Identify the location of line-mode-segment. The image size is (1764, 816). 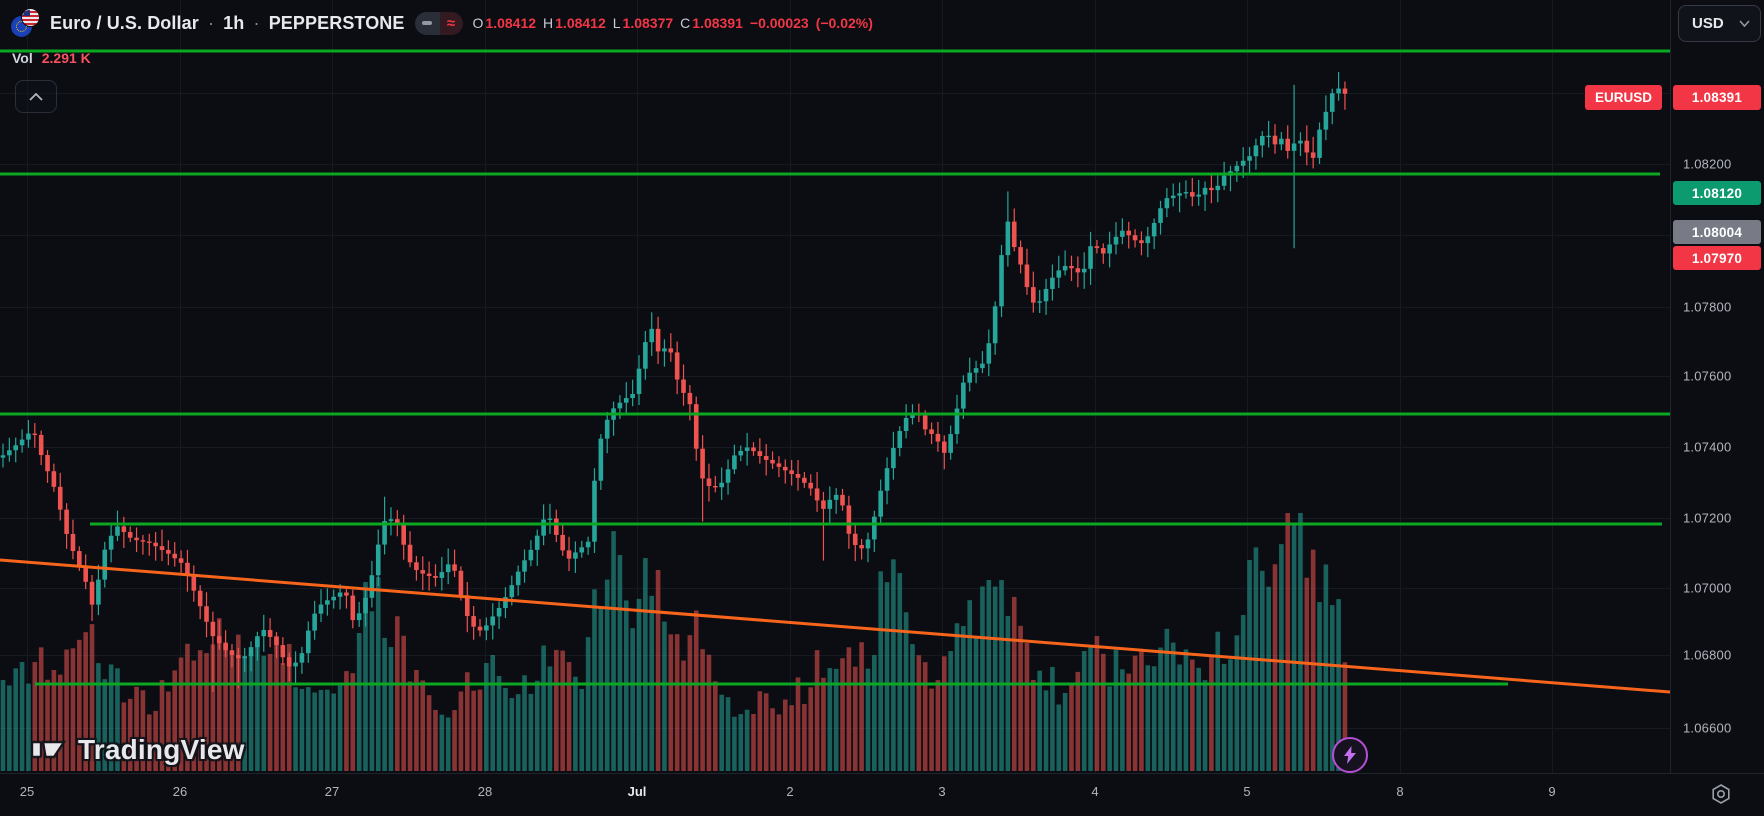
(427, 23).